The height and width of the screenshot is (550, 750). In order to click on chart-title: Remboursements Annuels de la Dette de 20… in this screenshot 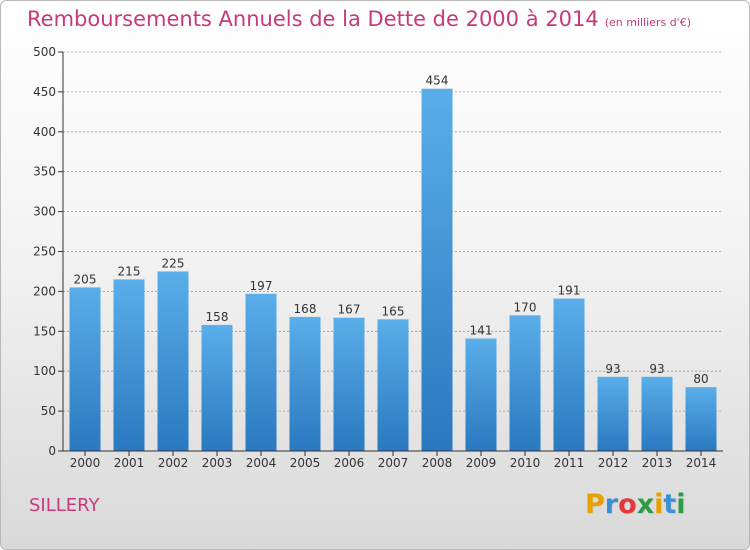, I will do `click(359, 19)`.